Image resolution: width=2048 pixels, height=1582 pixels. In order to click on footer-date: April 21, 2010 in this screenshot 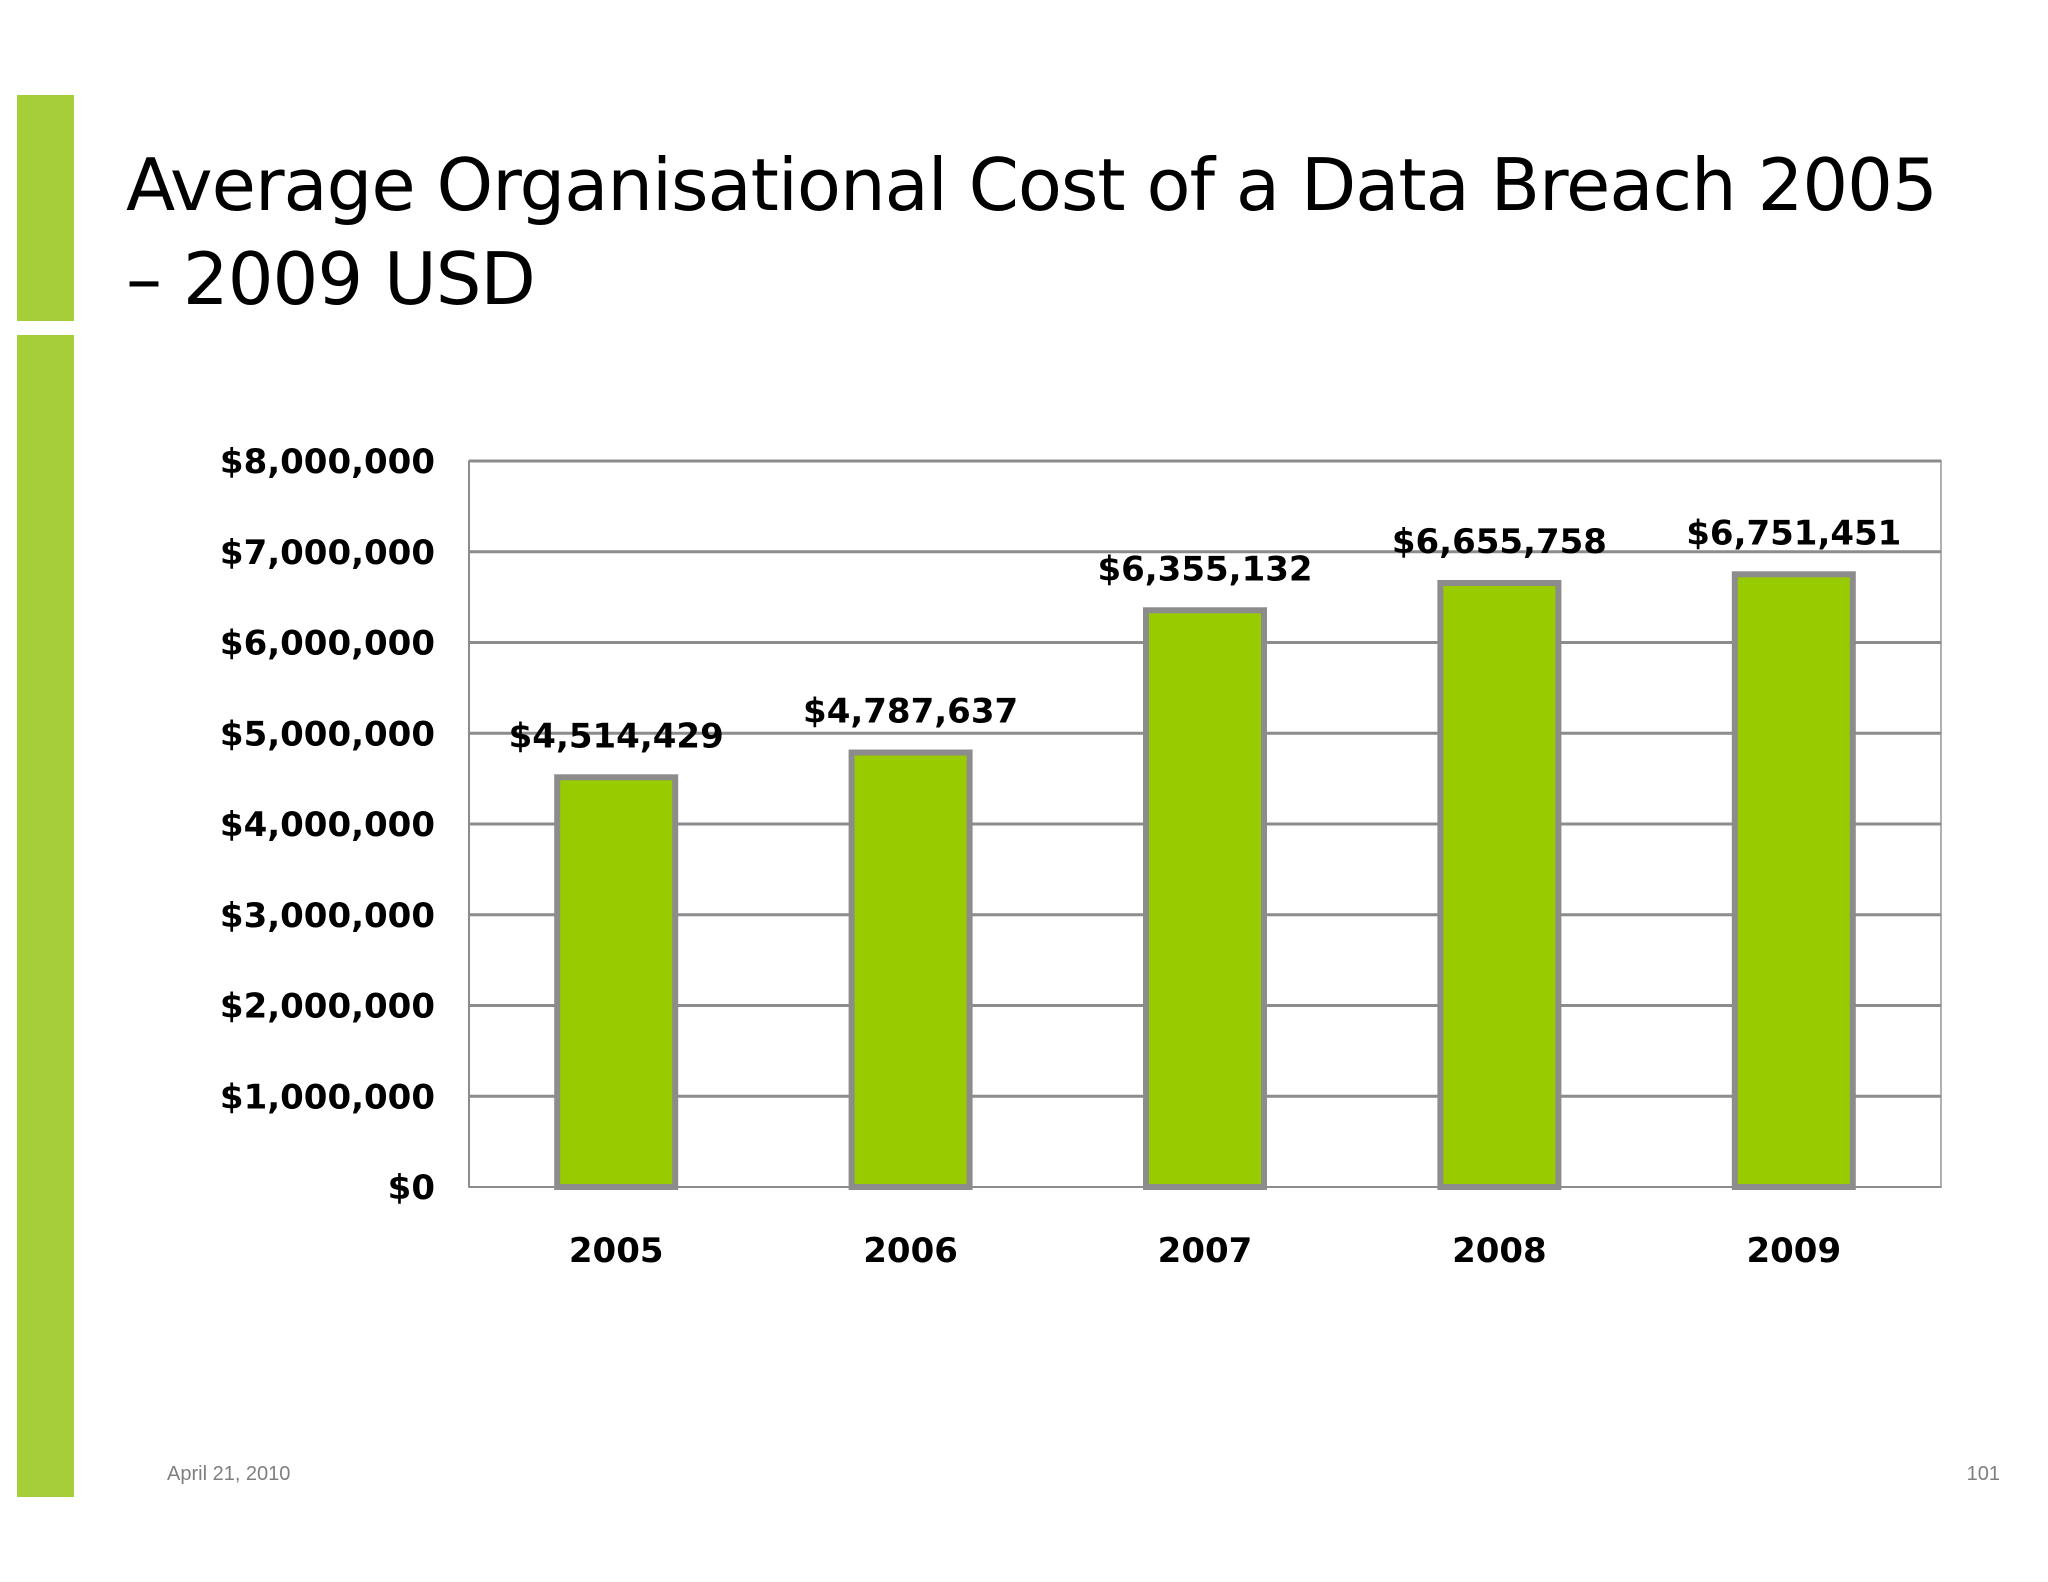, I will do `click(229, 1474)`.